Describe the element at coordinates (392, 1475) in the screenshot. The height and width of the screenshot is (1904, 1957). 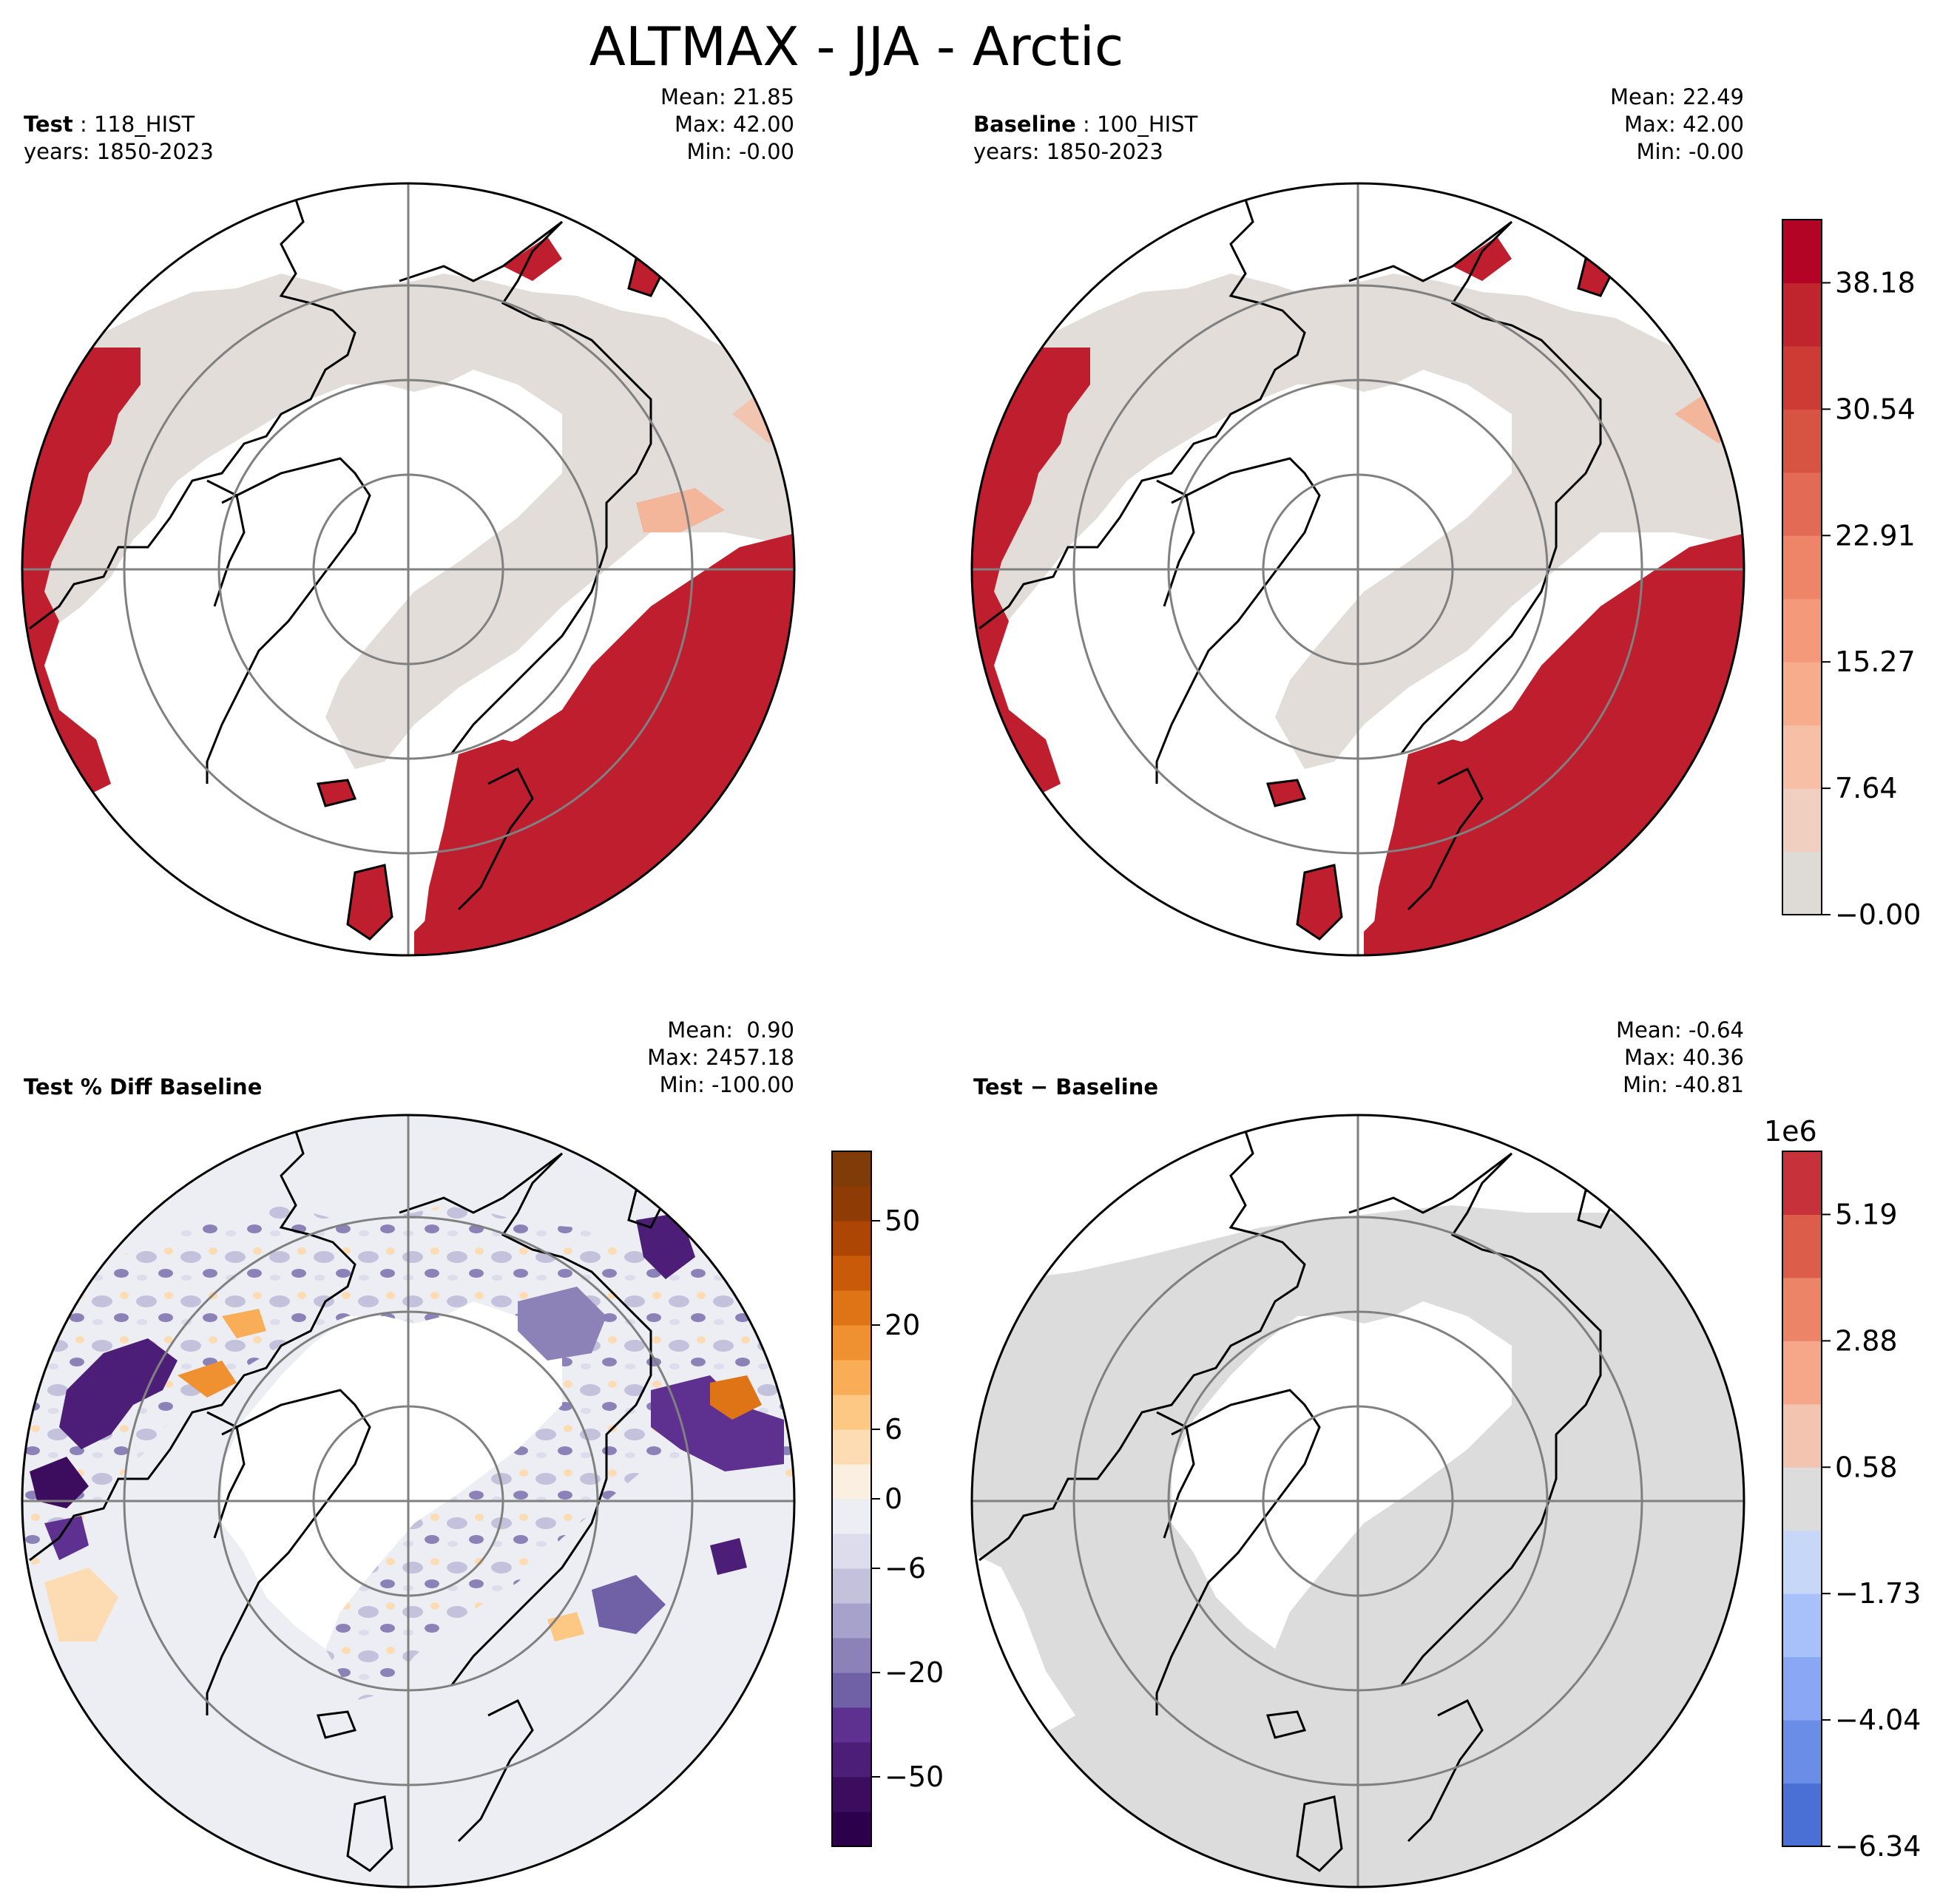
I see `map-pct-ocean-inner` at that location.